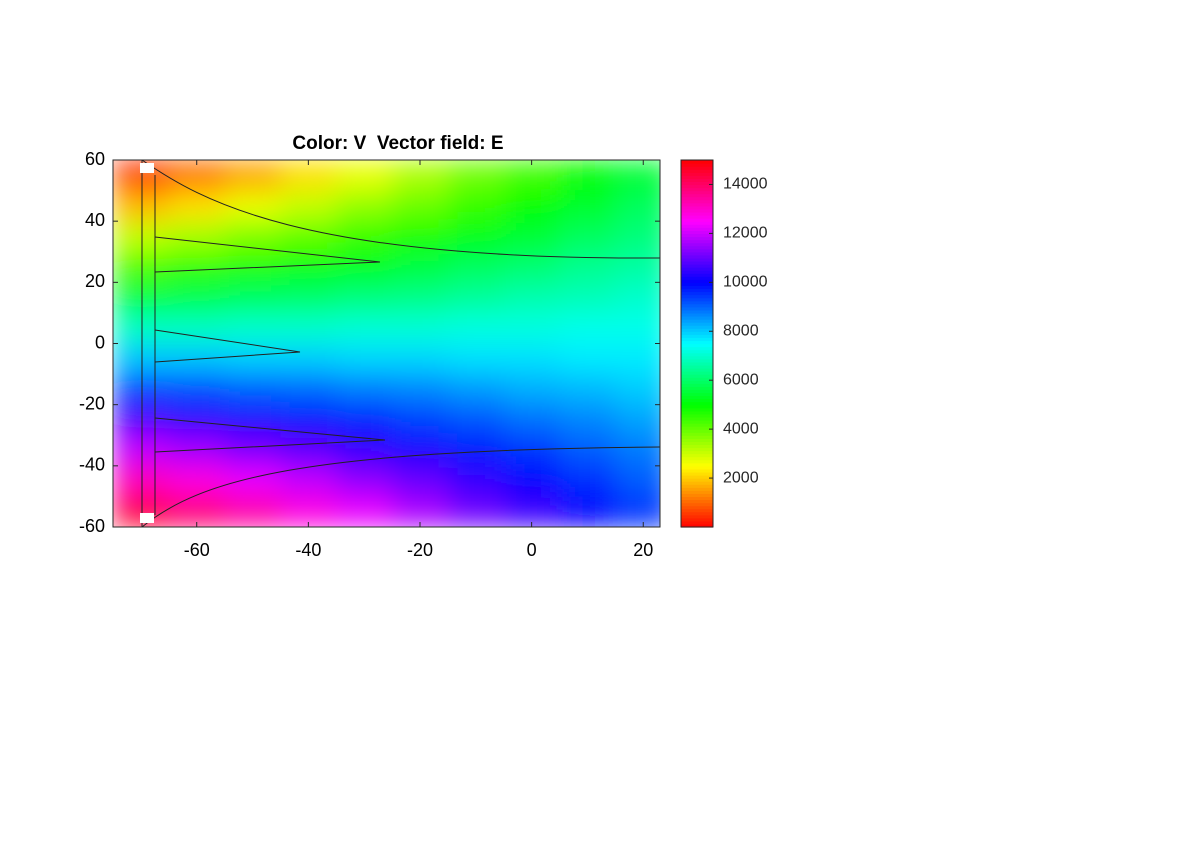  What do you see at coordinates (532, 550) in the screenshot?
I see `x-tick-label: 0` at bounding box center [532, 550].